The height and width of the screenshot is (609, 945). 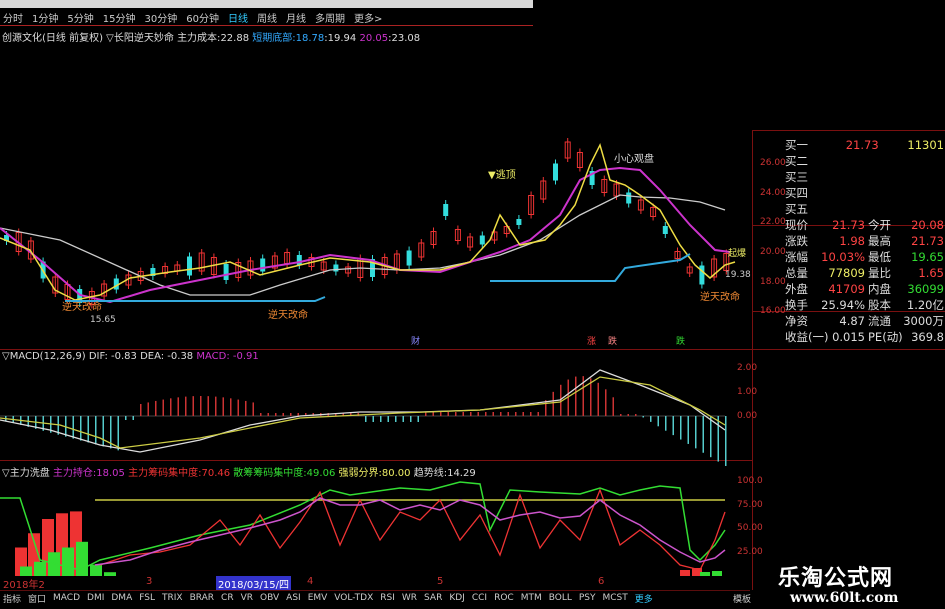 What do you see at coordinates (44, 356) in the screenshot?
I see `macd-name: ▽MACD(12,26,9)` at bounding box center [44, 356].